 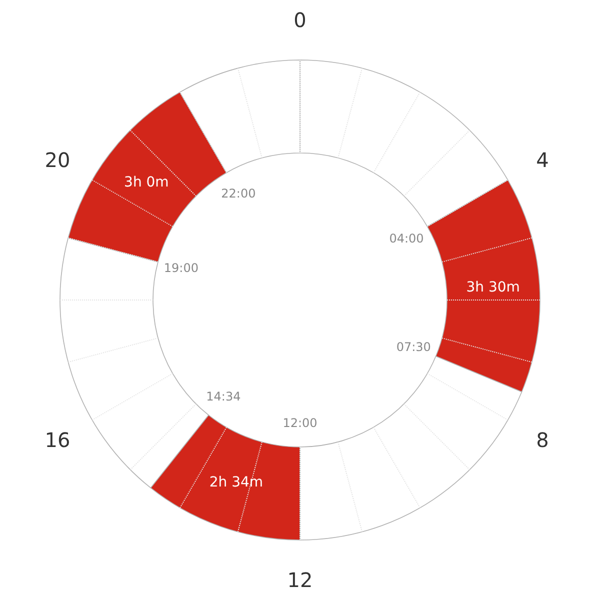 What do you see at coordinates (406, 239) in the screenshot?
I see `text: 04:00` at bounding box center [406, 239].